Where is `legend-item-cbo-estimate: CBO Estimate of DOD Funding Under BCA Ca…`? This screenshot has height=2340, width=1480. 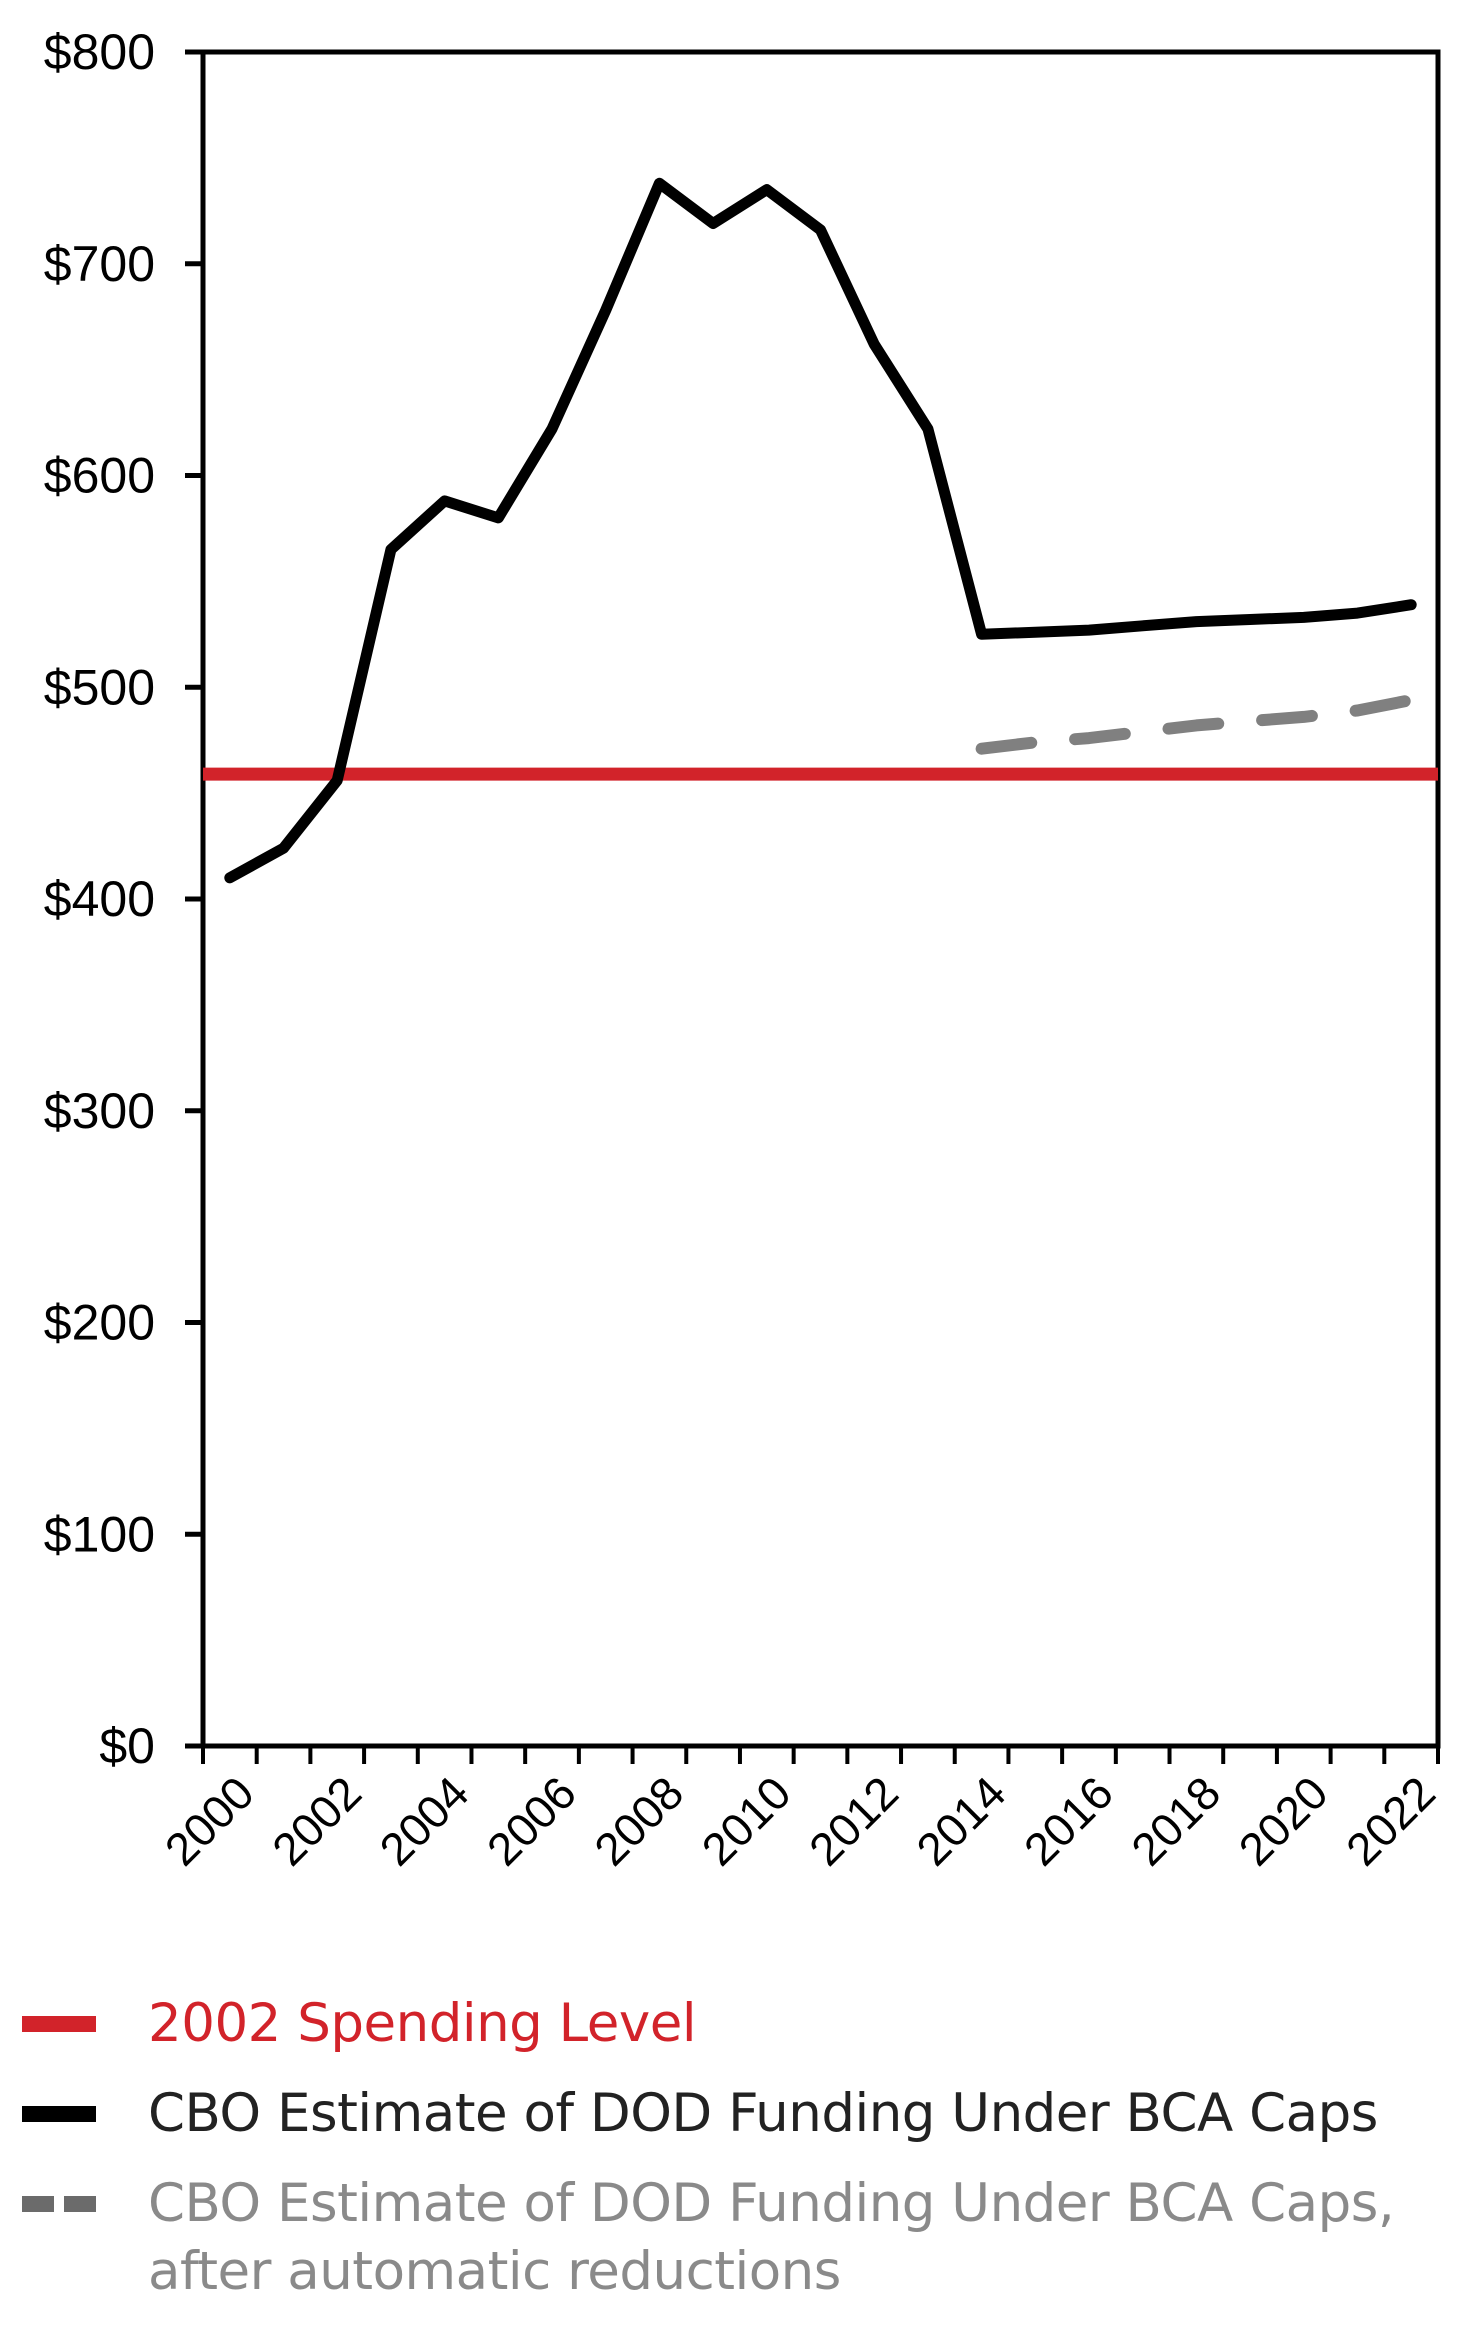 legend-item-cbo-estimate: CBO Estimate of DOD Funding Under BCA Ca… is located at coordinates (747, 2114).